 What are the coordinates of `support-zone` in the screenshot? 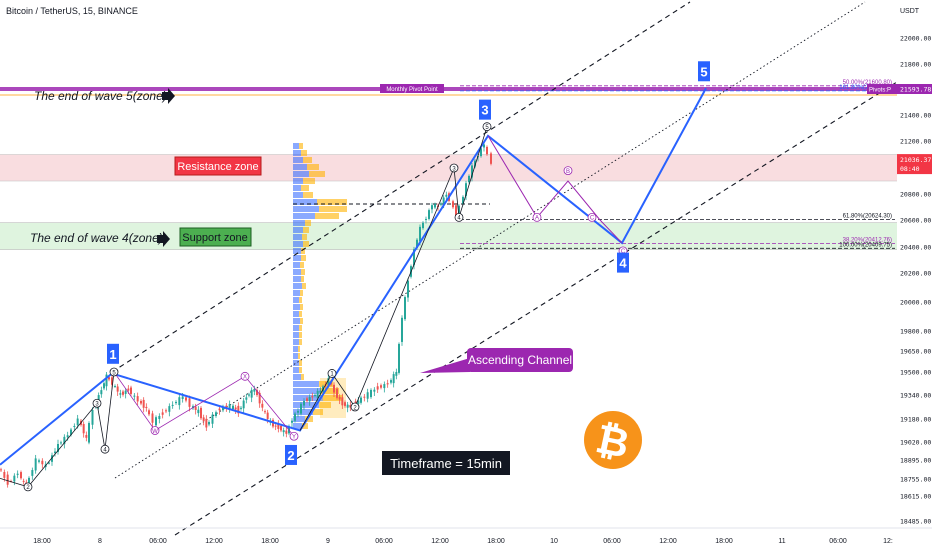 It's located at (448, 236).